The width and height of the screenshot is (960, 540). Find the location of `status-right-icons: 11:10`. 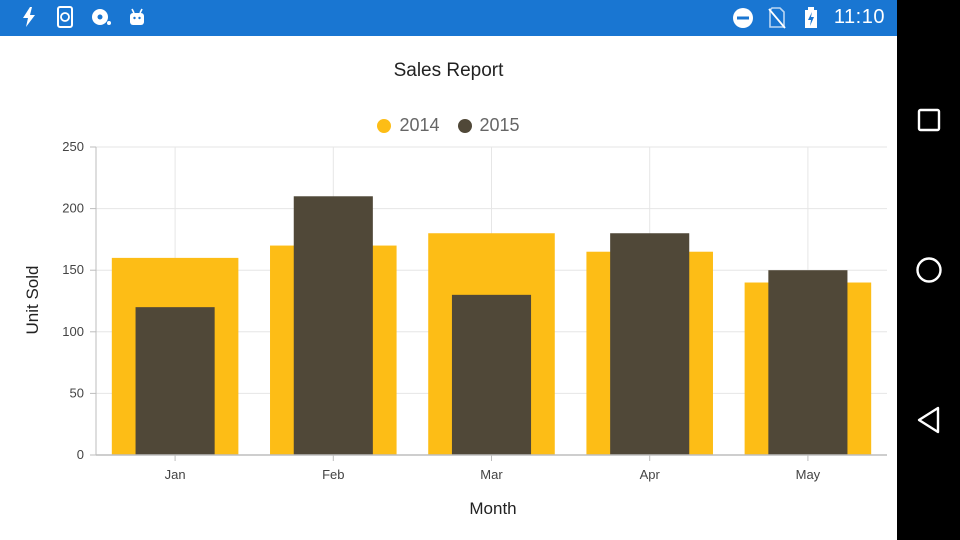

status-right-icons: 11:10 is located at coordinates (808, 17).